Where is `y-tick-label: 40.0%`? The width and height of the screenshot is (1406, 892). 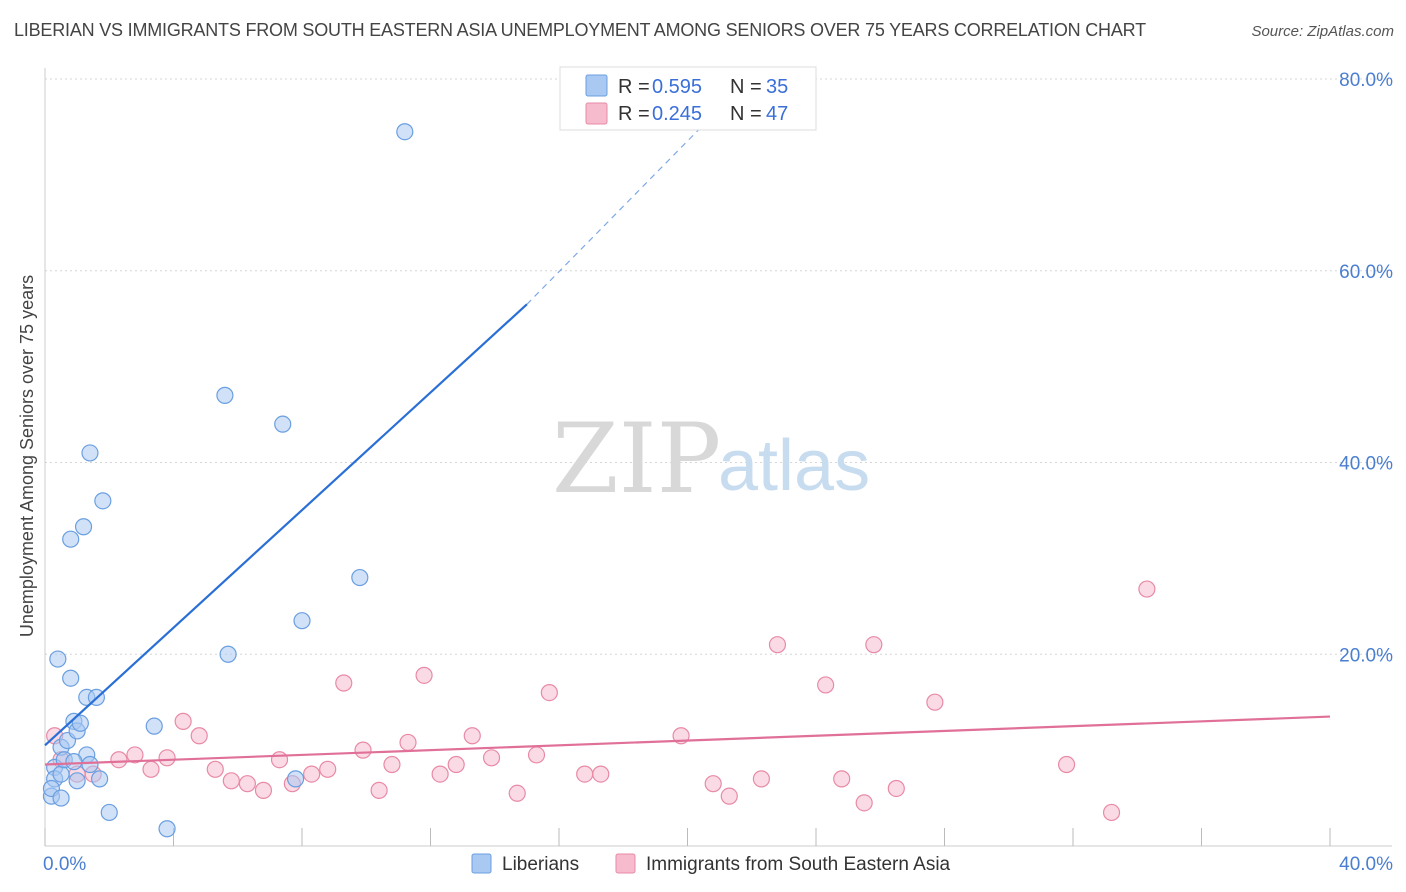 y-tick-label: 40.0% is located at coordinates (1366, 464).